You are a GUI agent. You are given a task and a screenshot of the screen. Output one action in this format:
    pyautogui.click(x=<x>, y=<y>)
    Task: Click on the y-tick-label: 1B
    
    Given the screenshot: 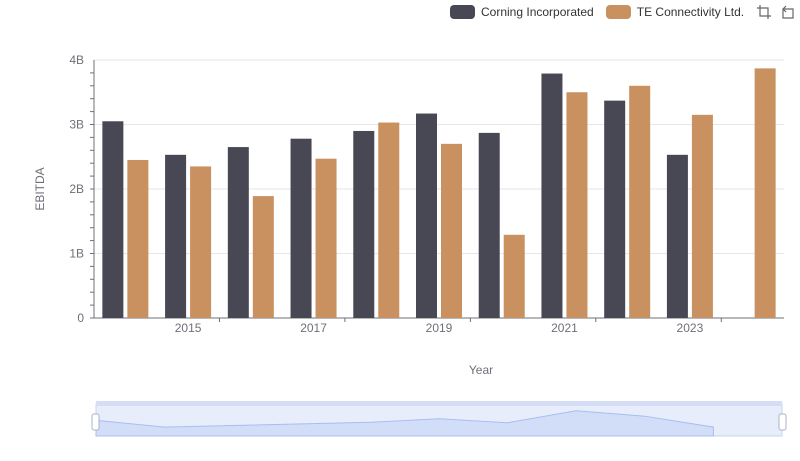 What is the action you would take?
    pyautogui.click(x=76, y=254)
    